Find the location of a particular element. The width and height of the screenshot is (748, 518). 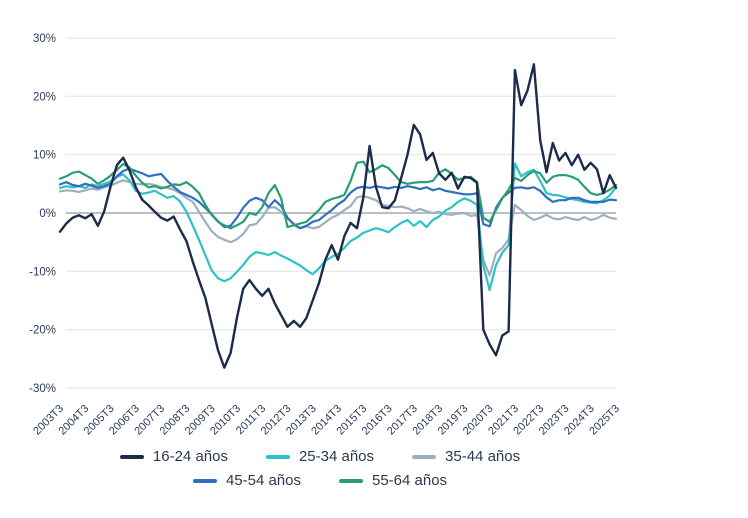

legend-swatch-35-44-icon is located at coordinates (424, 456).